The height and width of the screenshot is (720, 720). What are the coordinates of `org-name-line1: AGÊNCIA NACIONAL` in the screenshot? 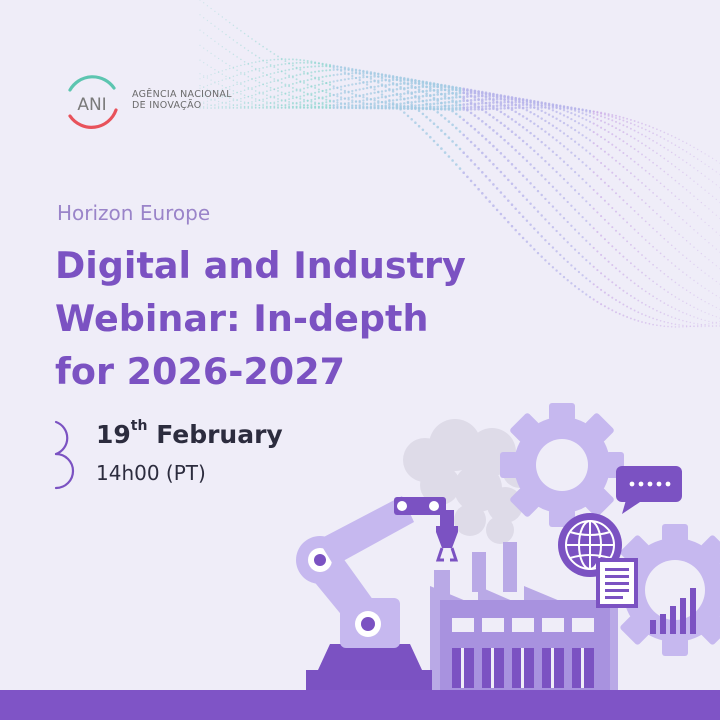 It's located at (182, 94).